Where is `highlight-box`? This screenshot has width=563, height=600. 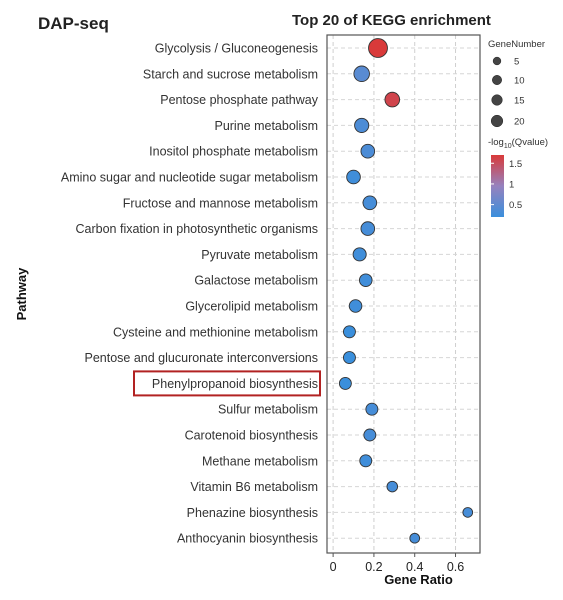 highlight-box is located at coordinates (227, 383).